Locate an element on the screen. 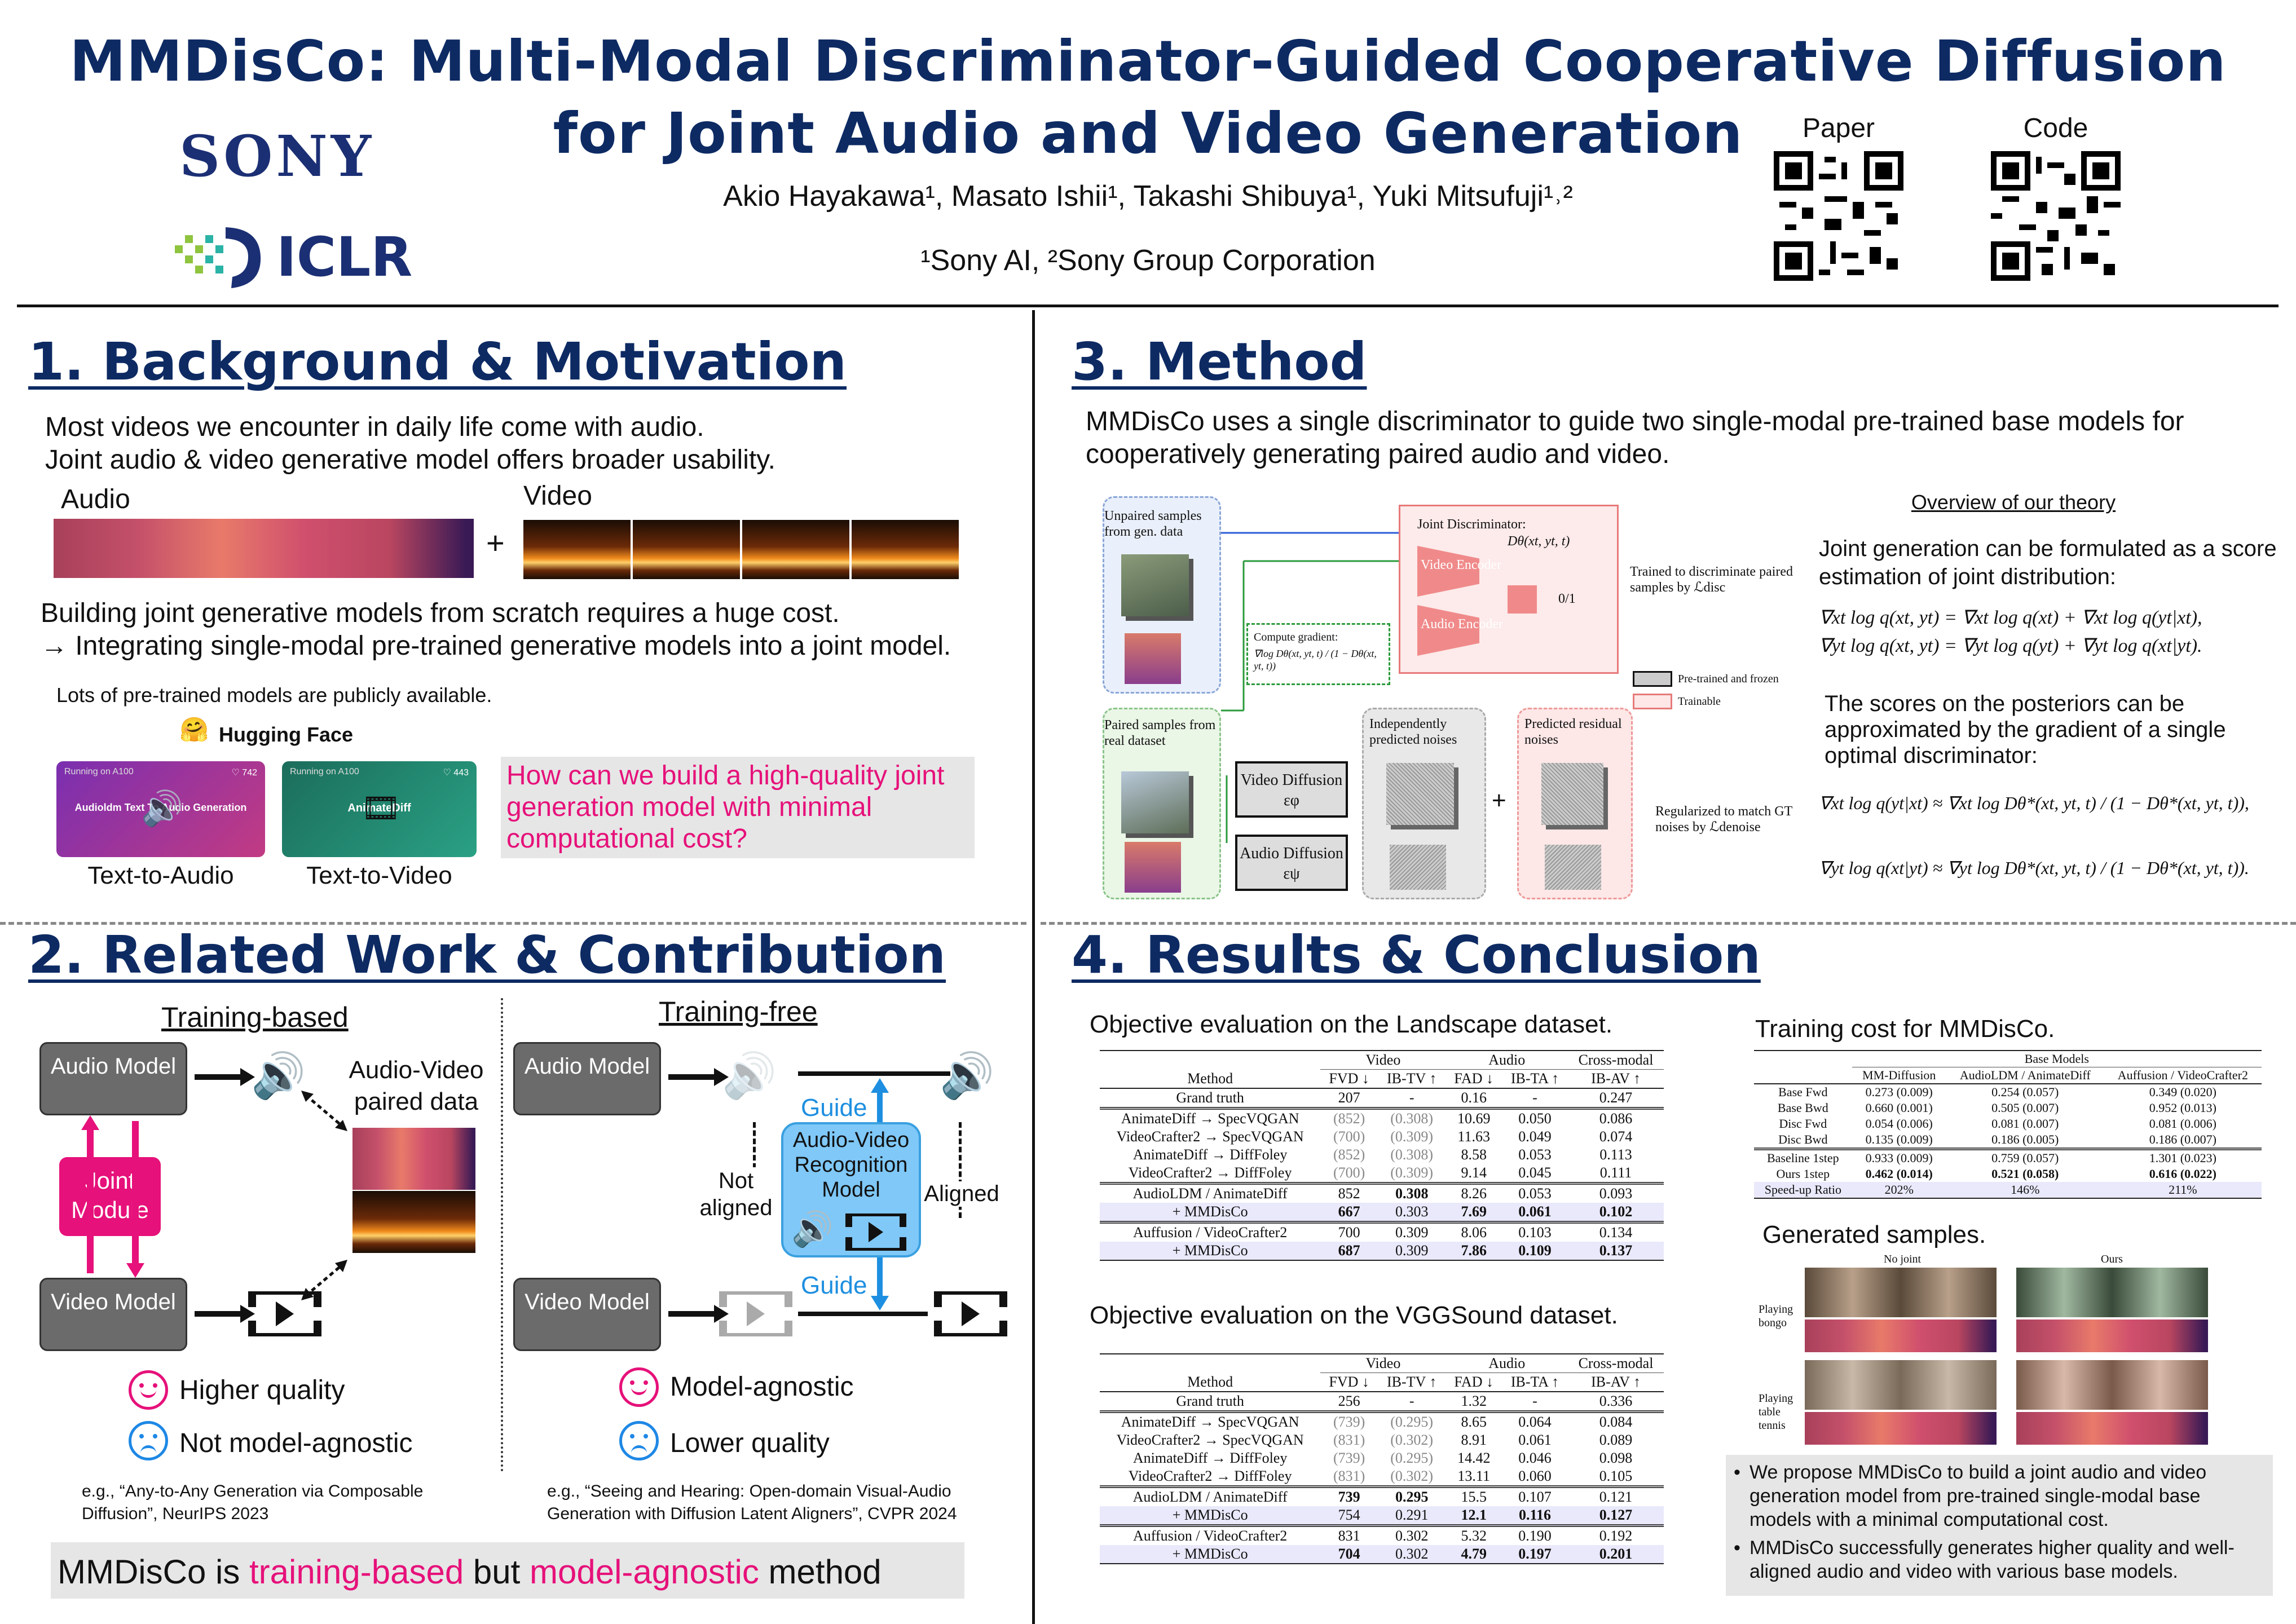  unpaired-label: Unpaired samples from gen. data is located at coordinates (1153, 524).